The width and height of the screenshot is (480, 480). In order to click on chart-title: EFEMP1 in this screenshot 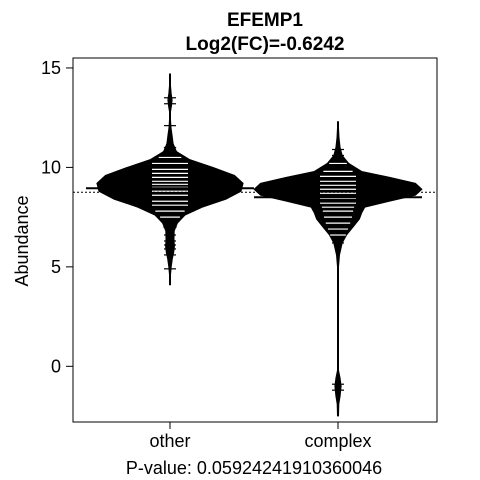, I will do `click(265, 20)`.